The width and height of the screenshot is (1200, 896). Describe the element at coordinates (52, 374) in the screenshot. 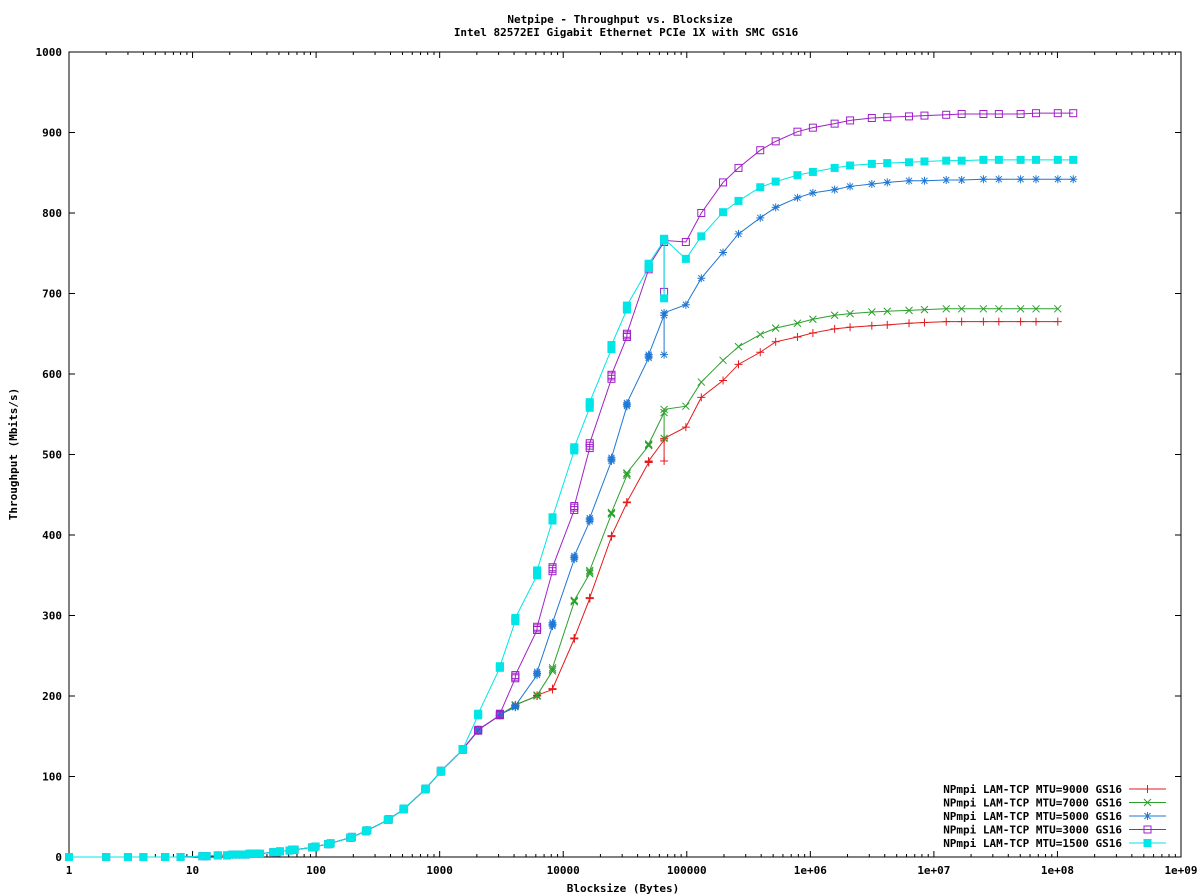

I see `y-tick-label: 600` at that location.